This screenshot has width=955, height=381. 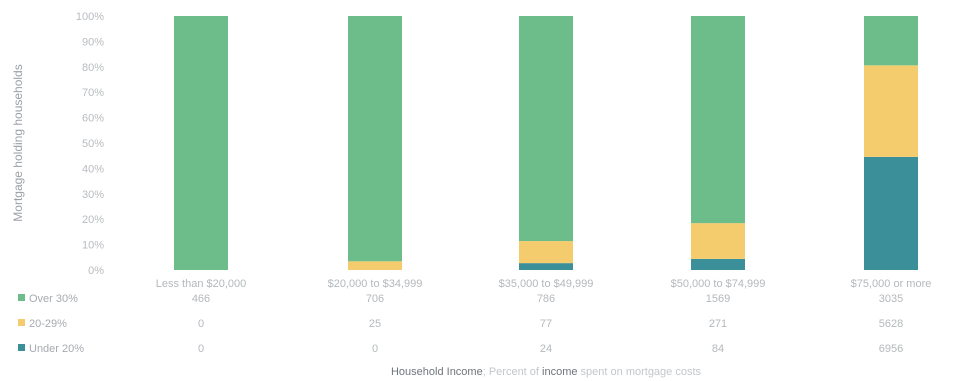 What do you see at coordinates (93, 169) in the screenshot?
I see `y-tick-label: 40%` at bounding box center [93, 169].